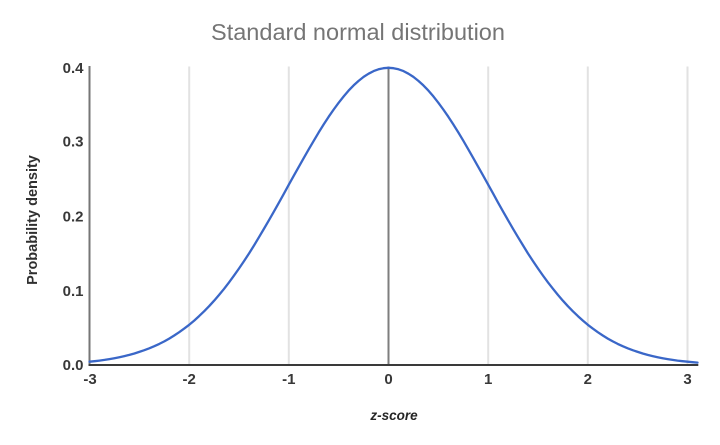 The image size is (720, 445). I want to click on svg-text: 2, so click(588, 379).